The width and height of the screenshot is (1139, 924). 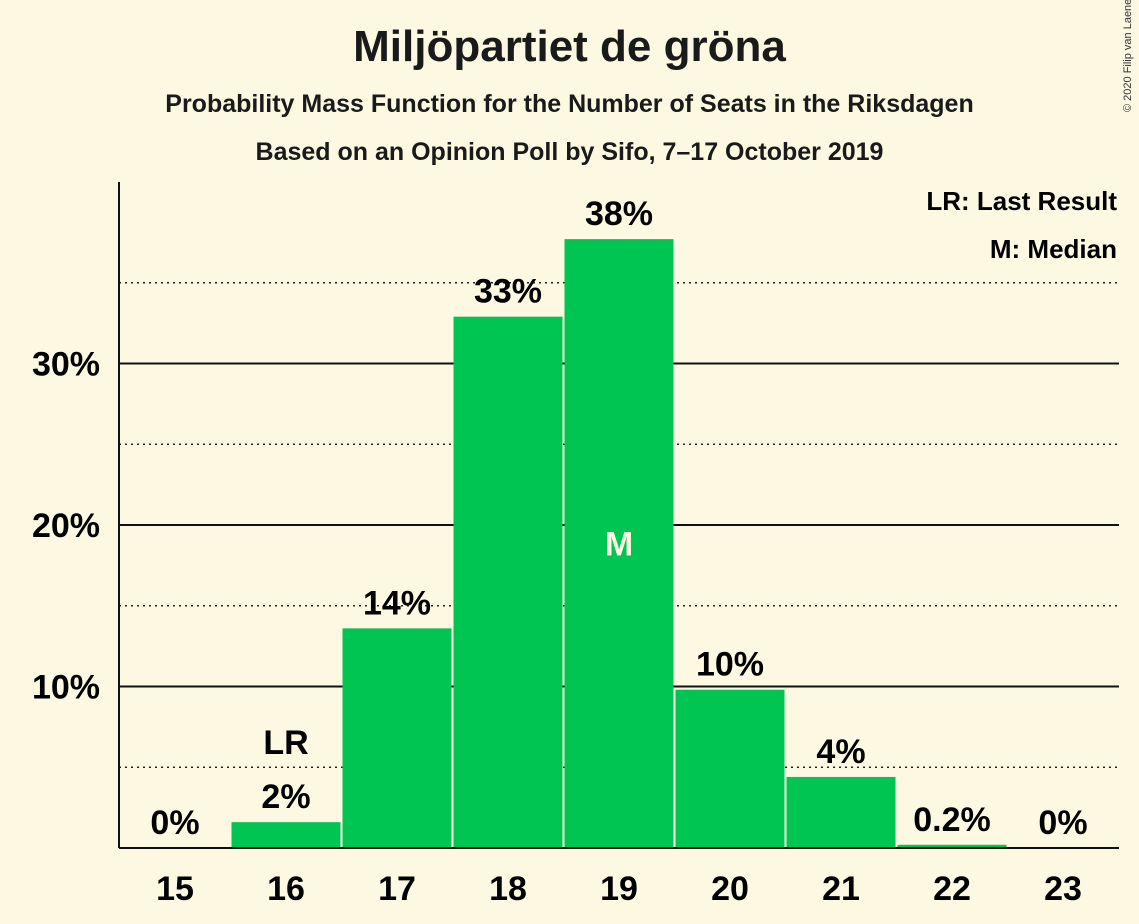 What do you see at coordinates (1062, 823) in the screenshot?
I see `data-label-23: 0%` at bounding box center [1062, 823].